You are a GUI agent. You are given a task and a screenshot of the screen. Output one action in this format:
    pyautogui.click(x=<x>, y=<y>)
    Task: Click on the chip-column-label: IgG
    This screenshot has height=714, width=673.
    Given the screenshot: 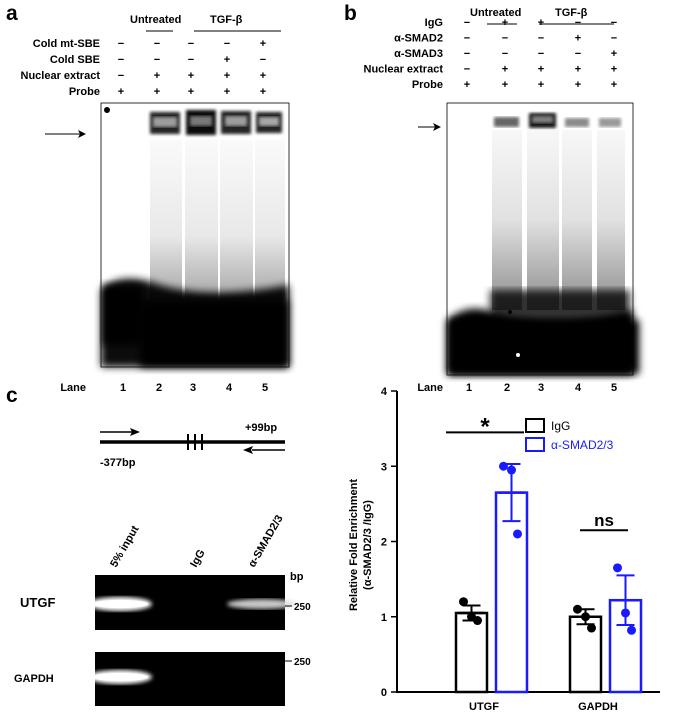 What is the action you would take?
    pyautogui.click(x=198, y=559)
    